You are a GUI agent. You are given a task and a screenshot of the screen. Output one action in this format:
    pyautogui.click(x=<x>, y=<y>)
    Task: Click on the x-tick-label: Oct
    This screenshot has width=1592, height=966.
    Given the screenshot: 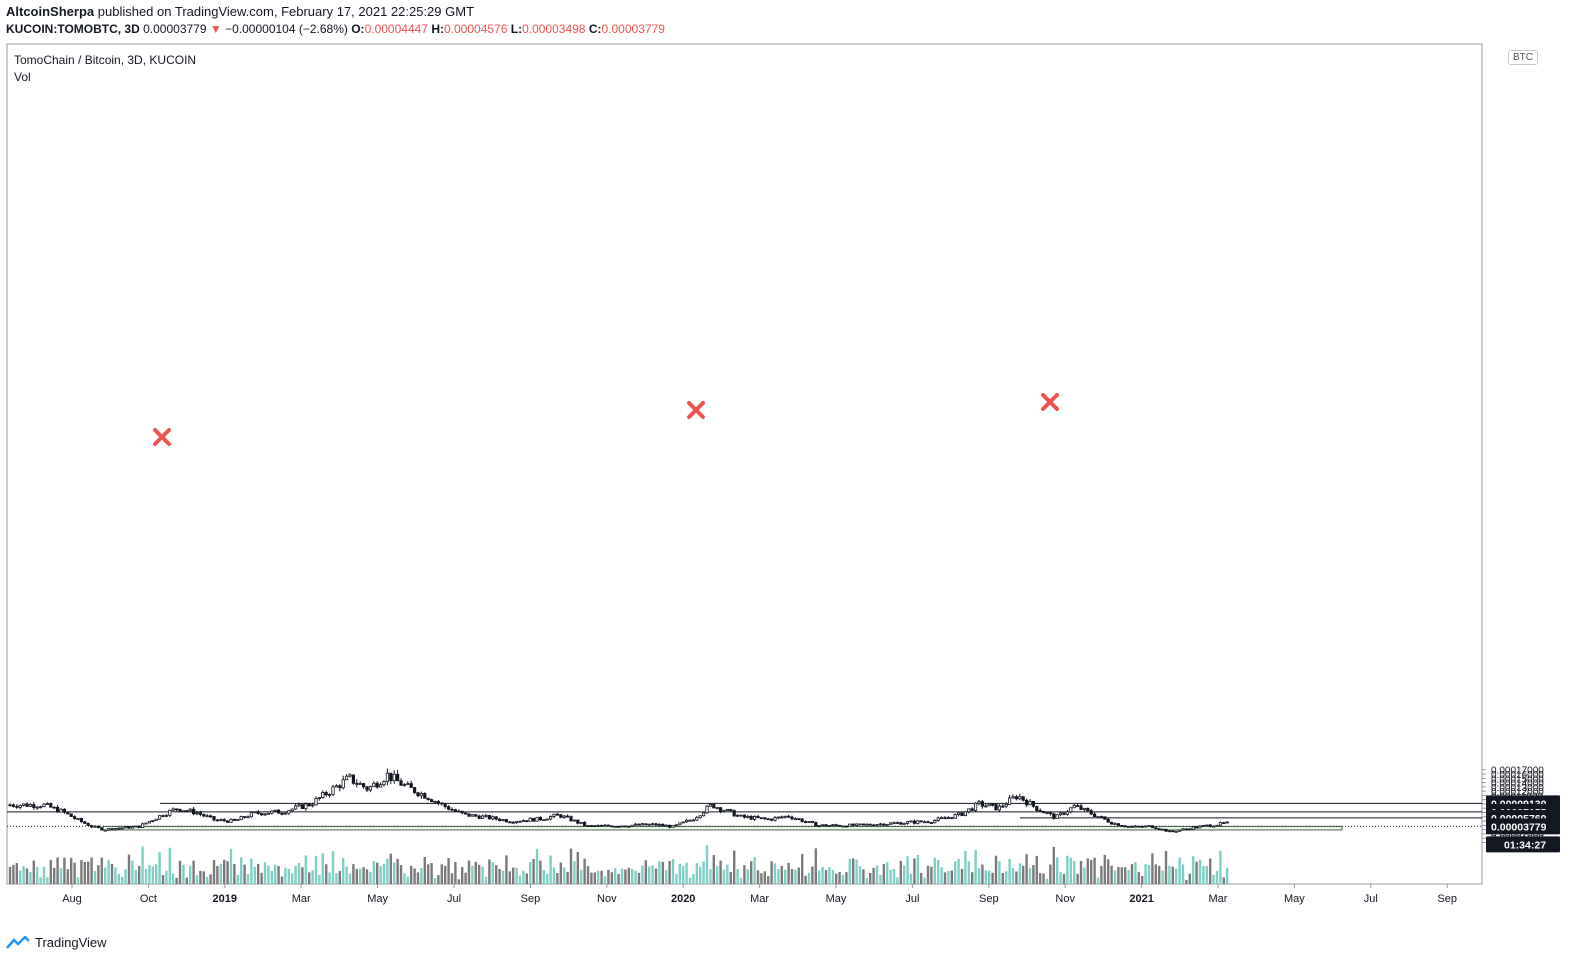 What is the action you would take?
    pyautogui.click(x=148, y=899)
    